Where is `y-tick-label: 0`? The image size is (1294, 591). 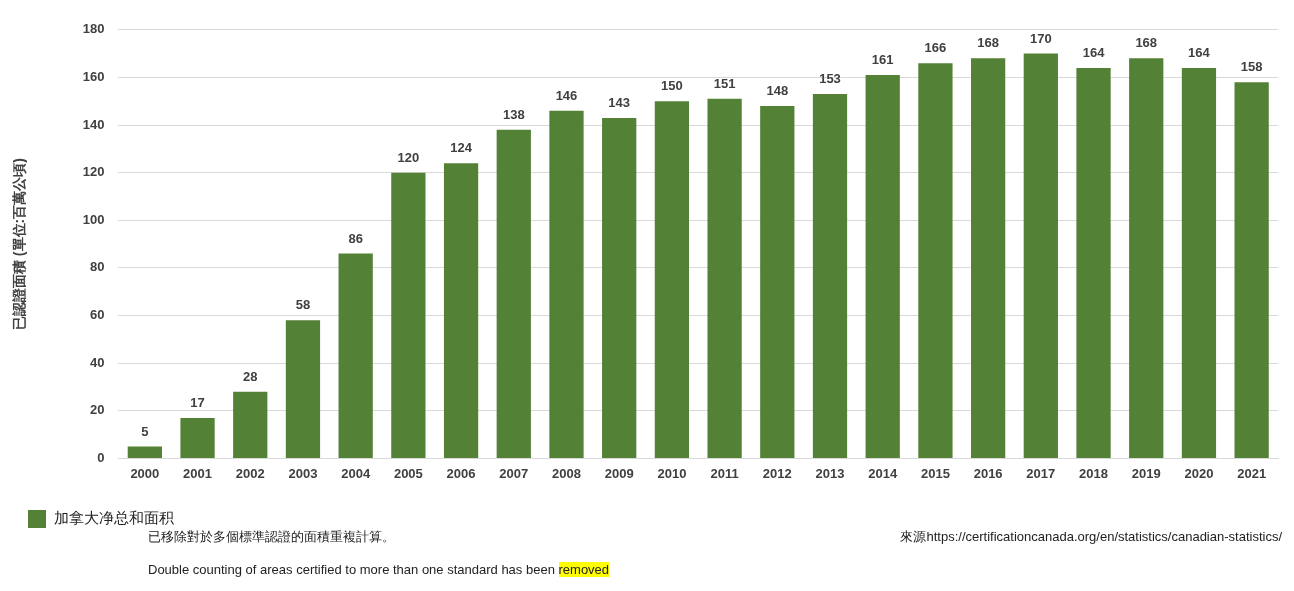
y-tick-label: 0 is located at coordinates (101, 457).